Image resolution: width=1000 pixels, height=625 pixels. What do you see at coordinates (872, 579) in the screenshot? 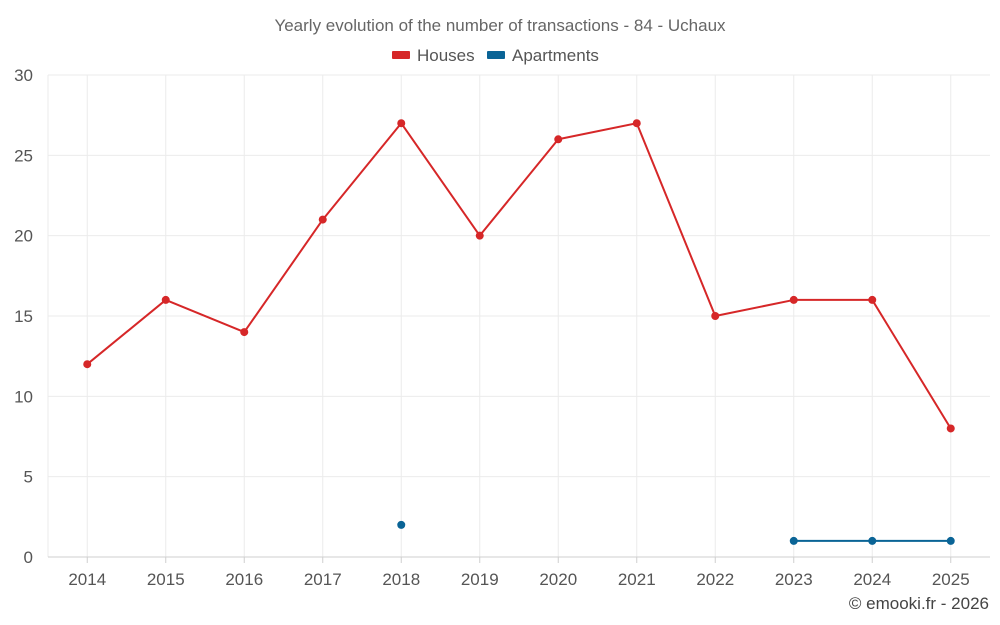
I see `x-tick-label: 2024` at bounding box center [872, 579].